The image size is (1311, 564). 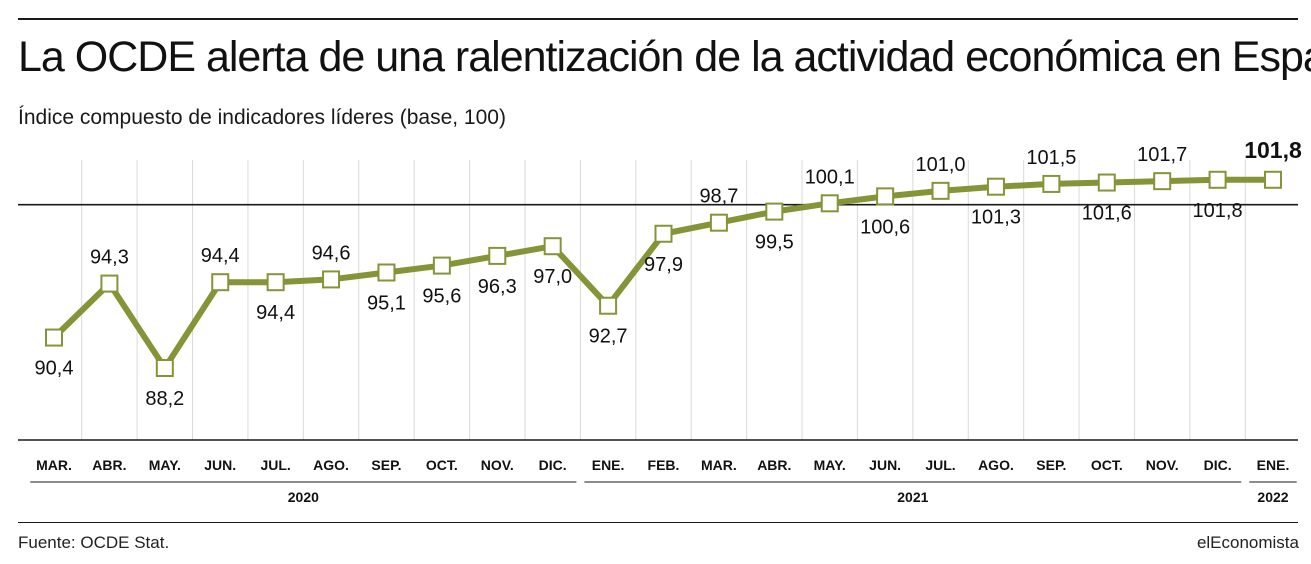 What do you see at coordinates (1247, 542) in the screenshot?
I see `brand-logo-text: elEconomista` at bounding box center [1247, 542].